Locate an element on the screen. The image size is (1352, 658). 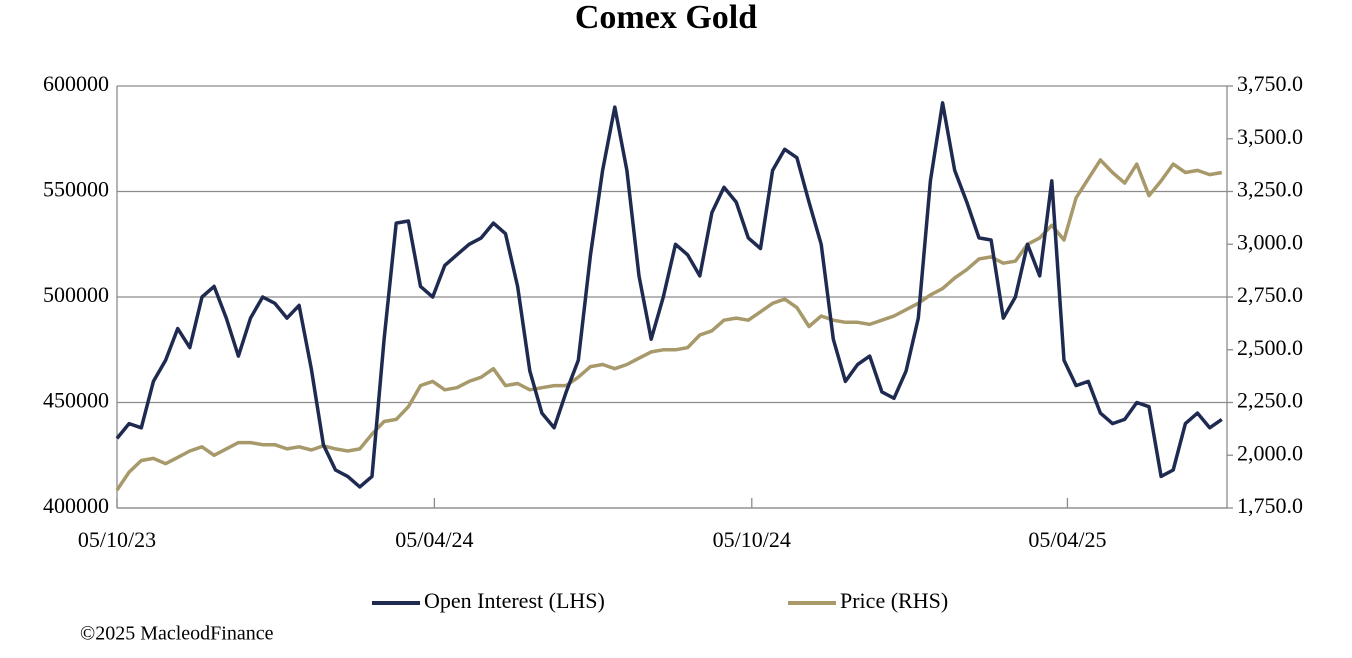
y2-tick-label: 1,750.0 is located at coordinates (1270, 505).